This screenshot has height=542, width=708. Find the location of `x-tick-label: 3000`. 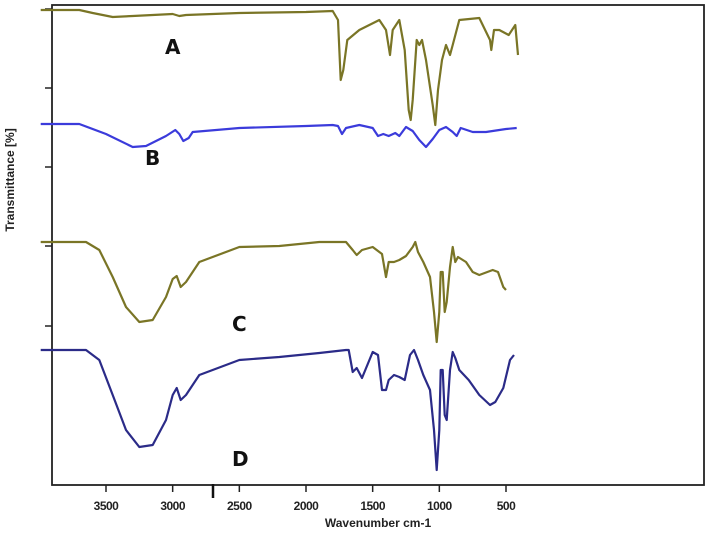

x-tick-label: 3000 is located at coordinates (173, 506).